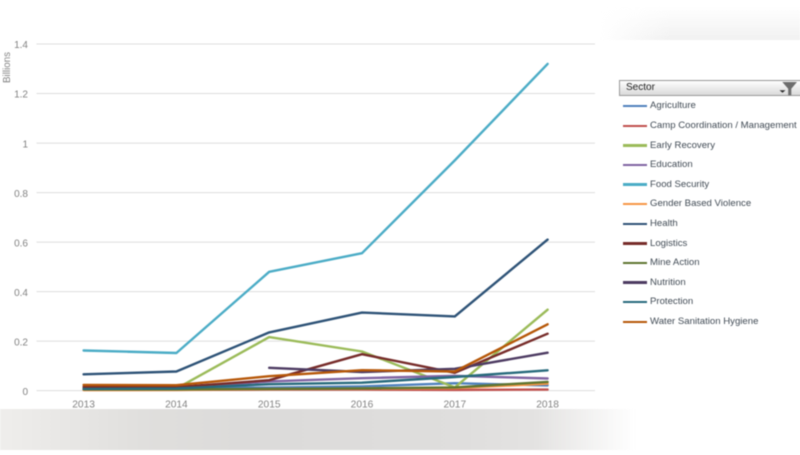 The image size is (800, 455). What do you see at coordinates (21, 293) in the screenshot?
I see `svg-text: 0.4` at bounding box center [21, 293].